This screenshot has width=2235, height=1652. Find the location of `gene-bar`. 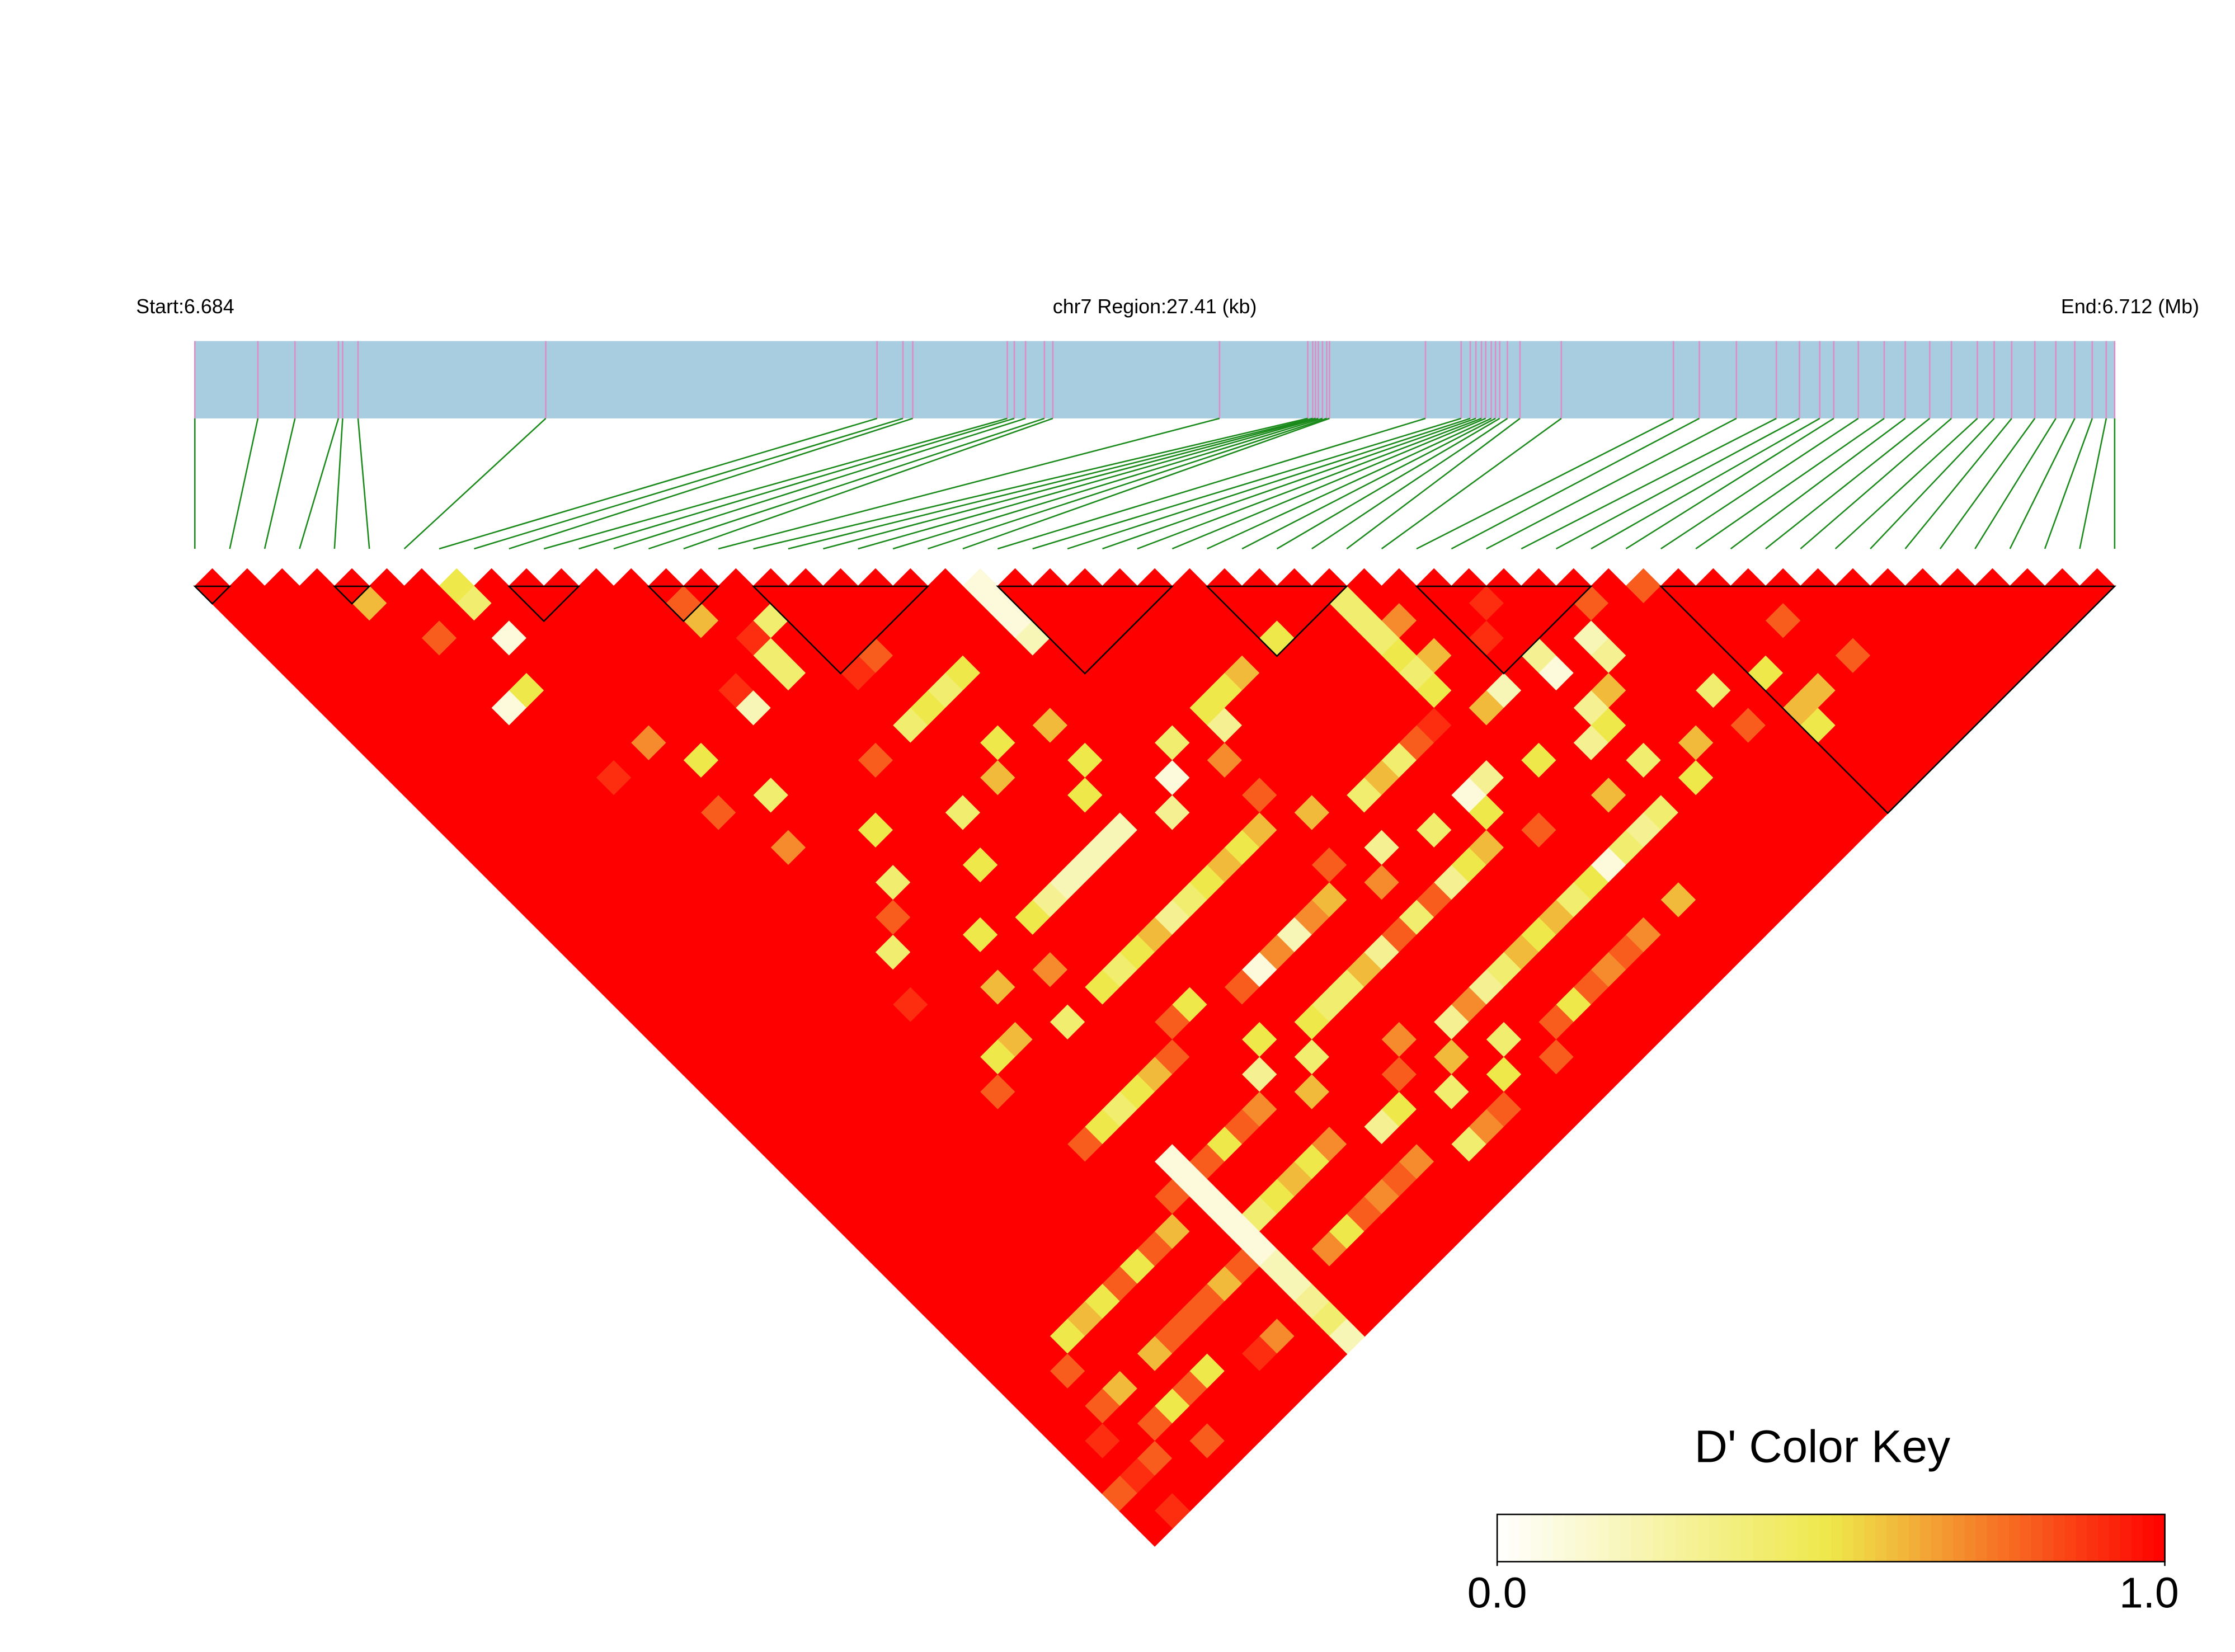

gene-bar is located at coordinates (1155, 379).